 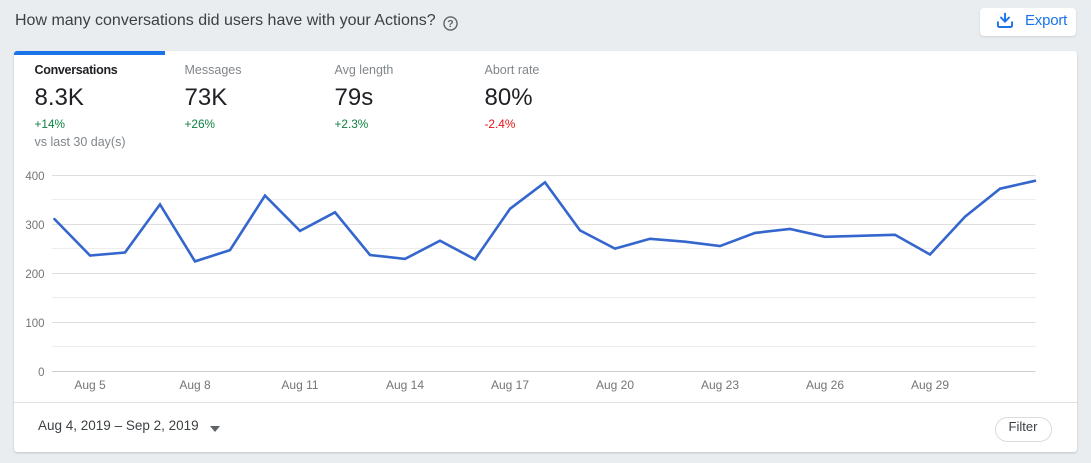 What do you see at coordinates (41, 373) in the screenshot?
I see `svg-text: 0` at bounding box center [41, 373].